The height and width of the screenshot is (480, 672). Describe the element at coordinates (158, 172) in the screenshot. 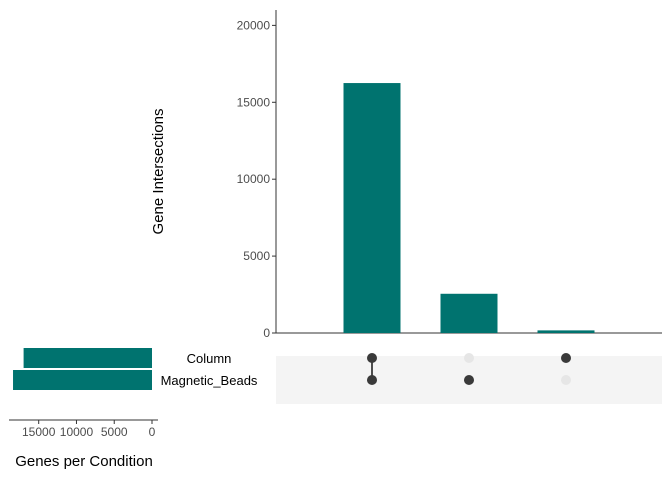

I see `intersection-y-axis-title: Gene Intersections` at that location.